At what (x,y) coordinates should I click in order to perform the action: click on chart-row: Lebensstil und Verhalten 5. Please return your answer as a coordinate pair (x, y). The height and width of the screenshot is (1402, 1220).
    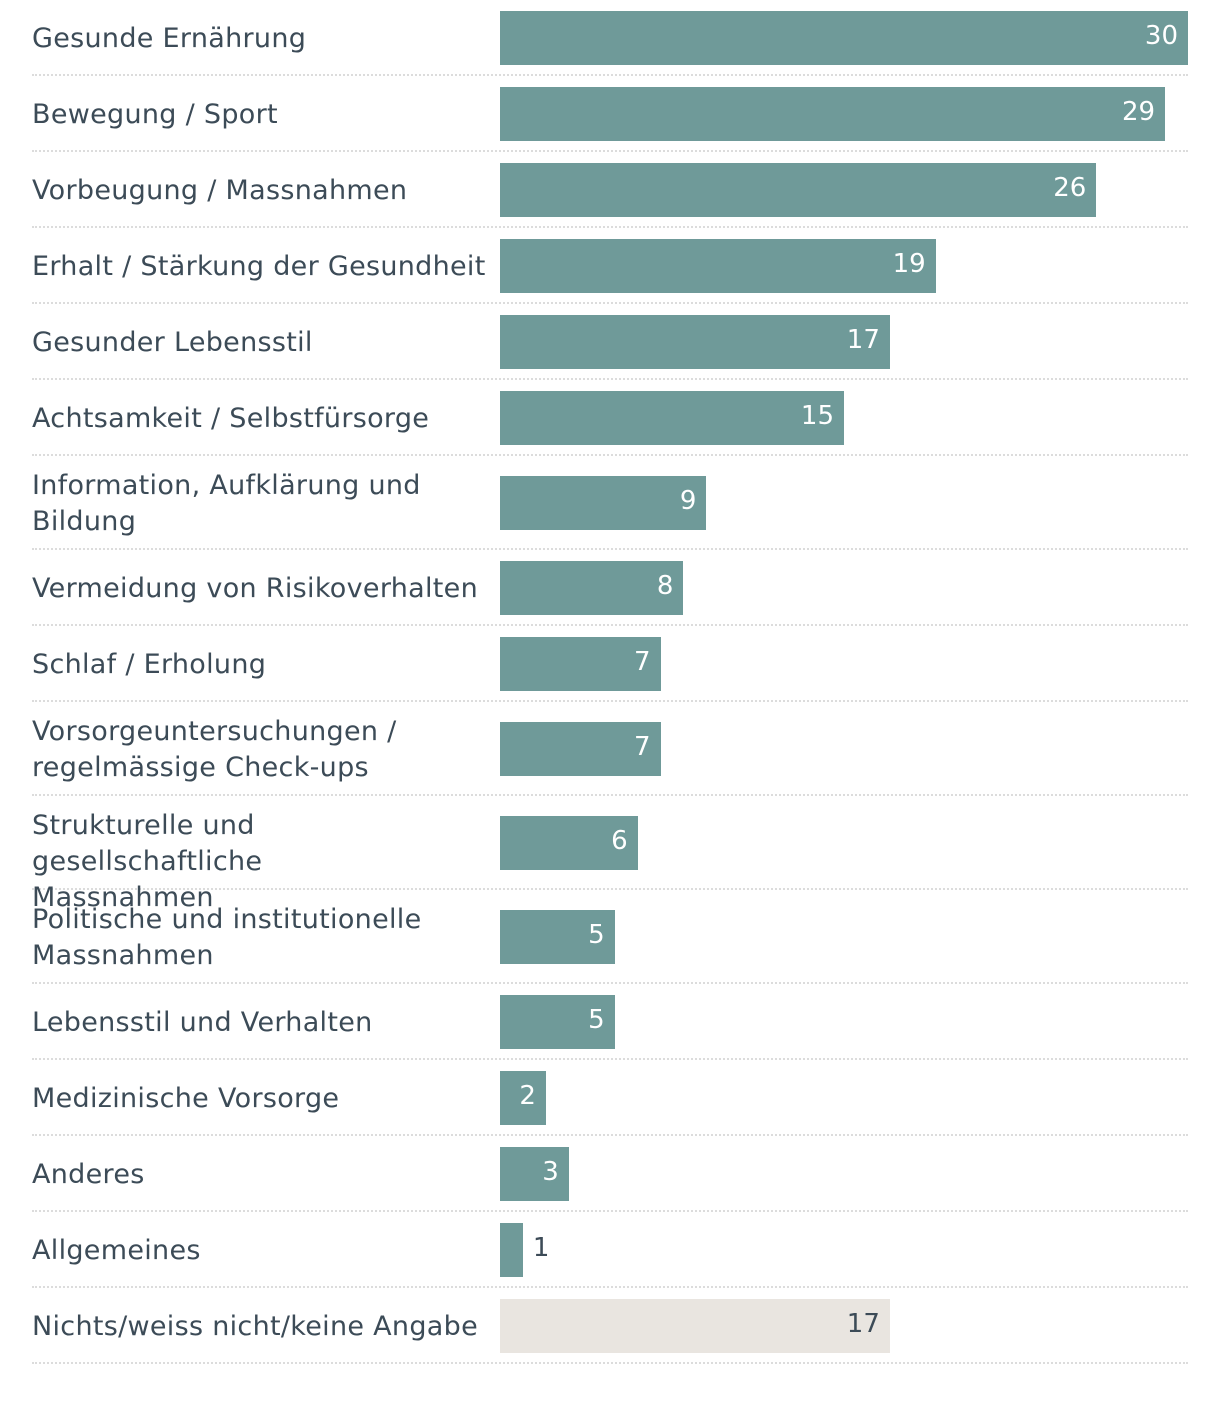
    Looking at the image, I should click on (610, 1022).